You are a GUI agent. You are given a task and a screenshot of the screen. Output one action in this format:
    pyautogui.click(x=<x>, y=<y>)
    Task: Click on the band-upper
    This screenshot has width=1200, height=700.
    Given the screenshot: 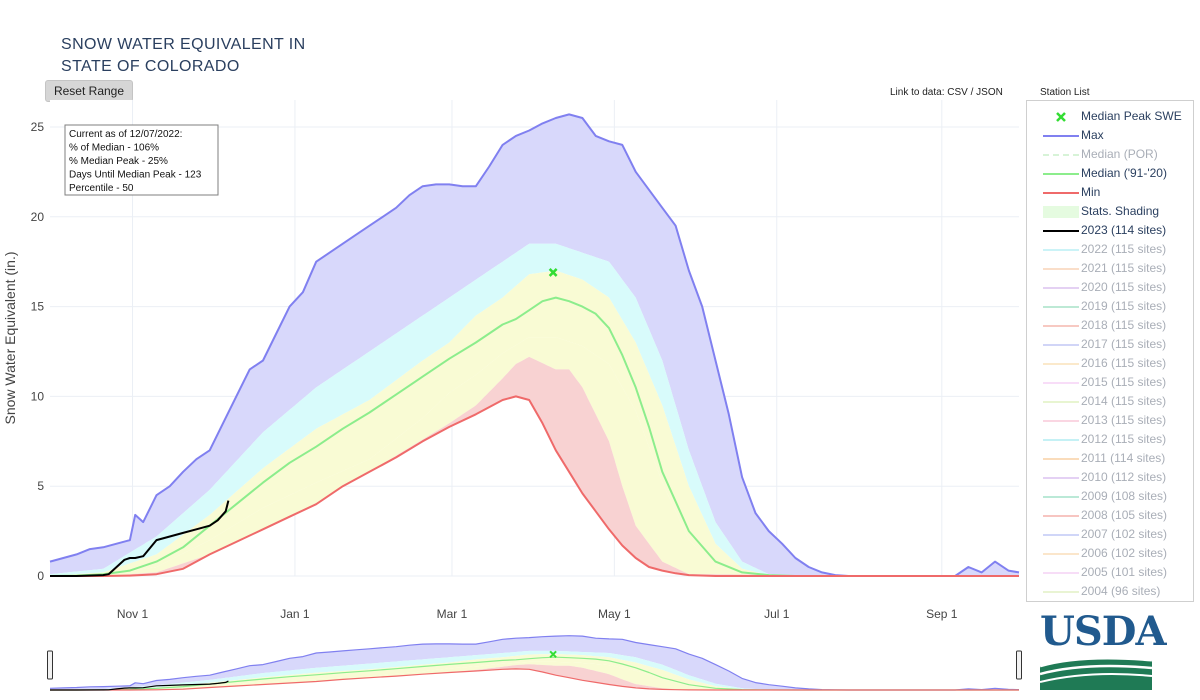 What is the action you would take?
    pyautogui.click(x=534, y=670)
    